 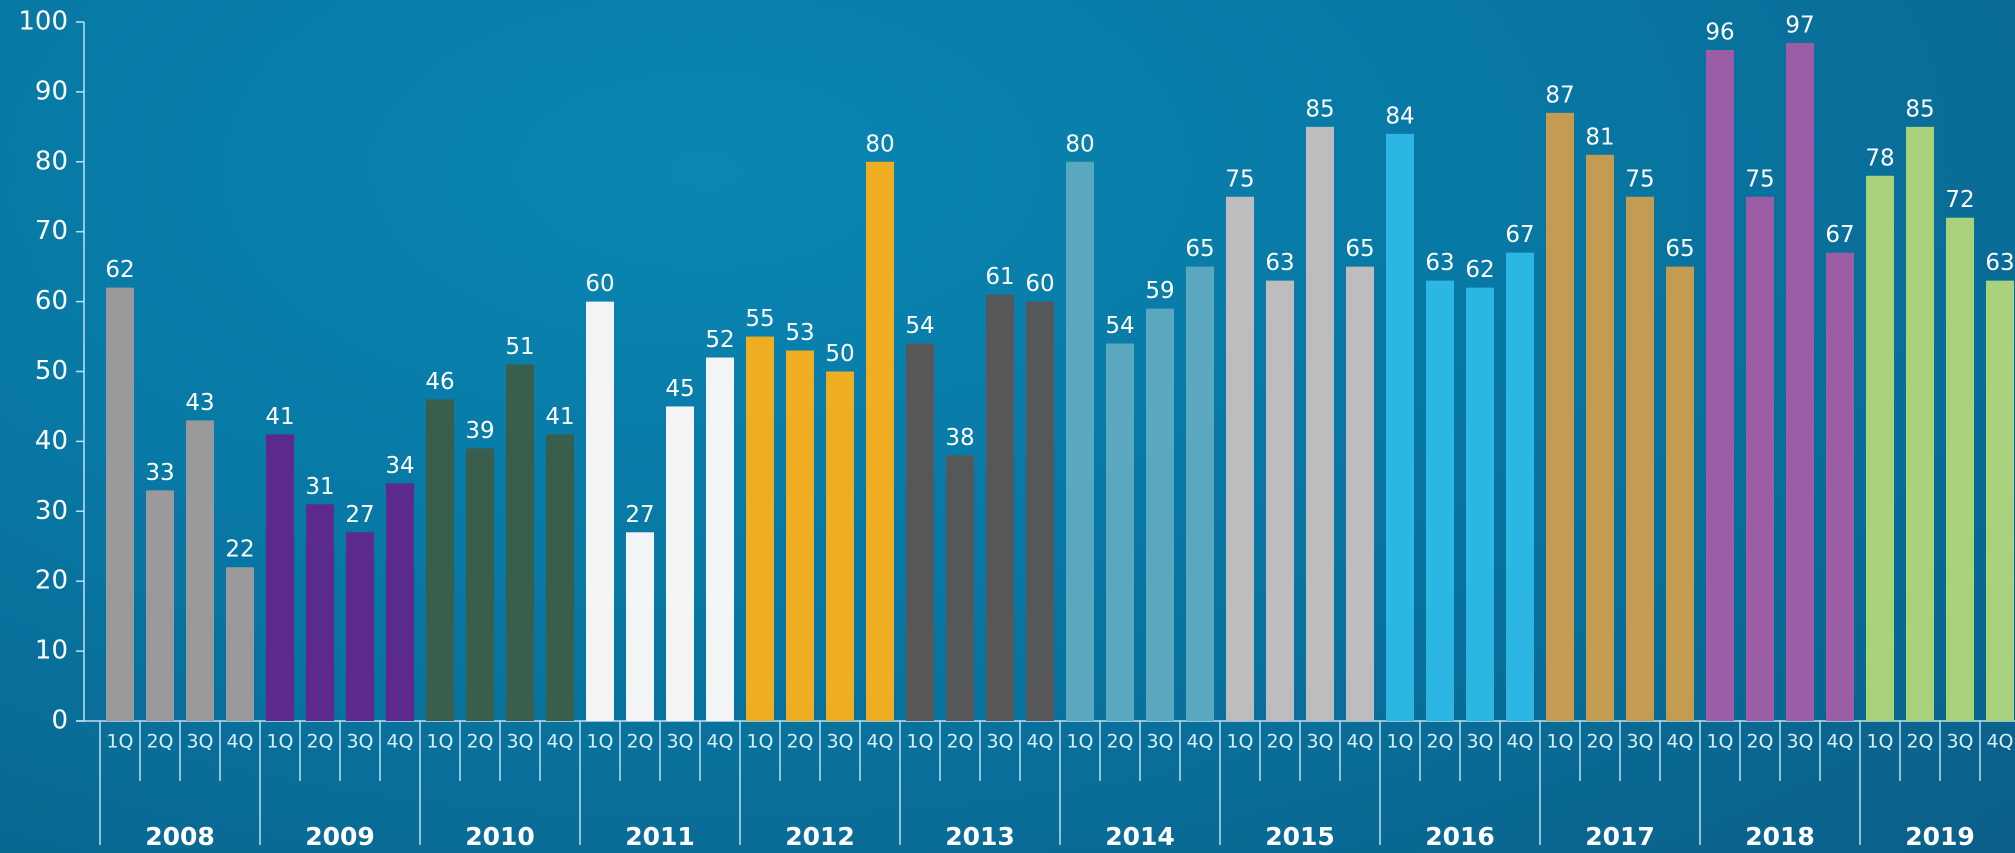 What do you see at coordinates (51, 581) in the screenshot?
I see `y-tick-label: 20` at bounding box center [51, 581].